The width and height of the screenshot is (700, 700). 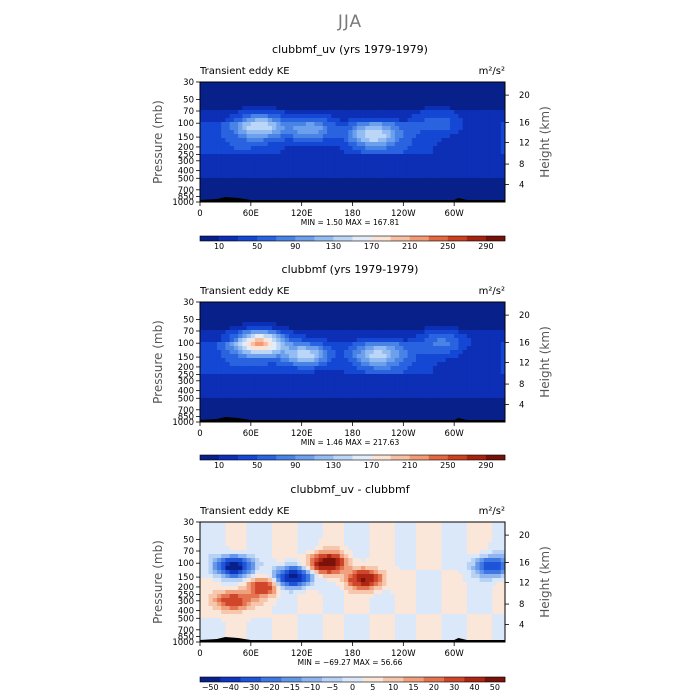 I want to click on colorbar-label: −10, so click(x=311, y=687).